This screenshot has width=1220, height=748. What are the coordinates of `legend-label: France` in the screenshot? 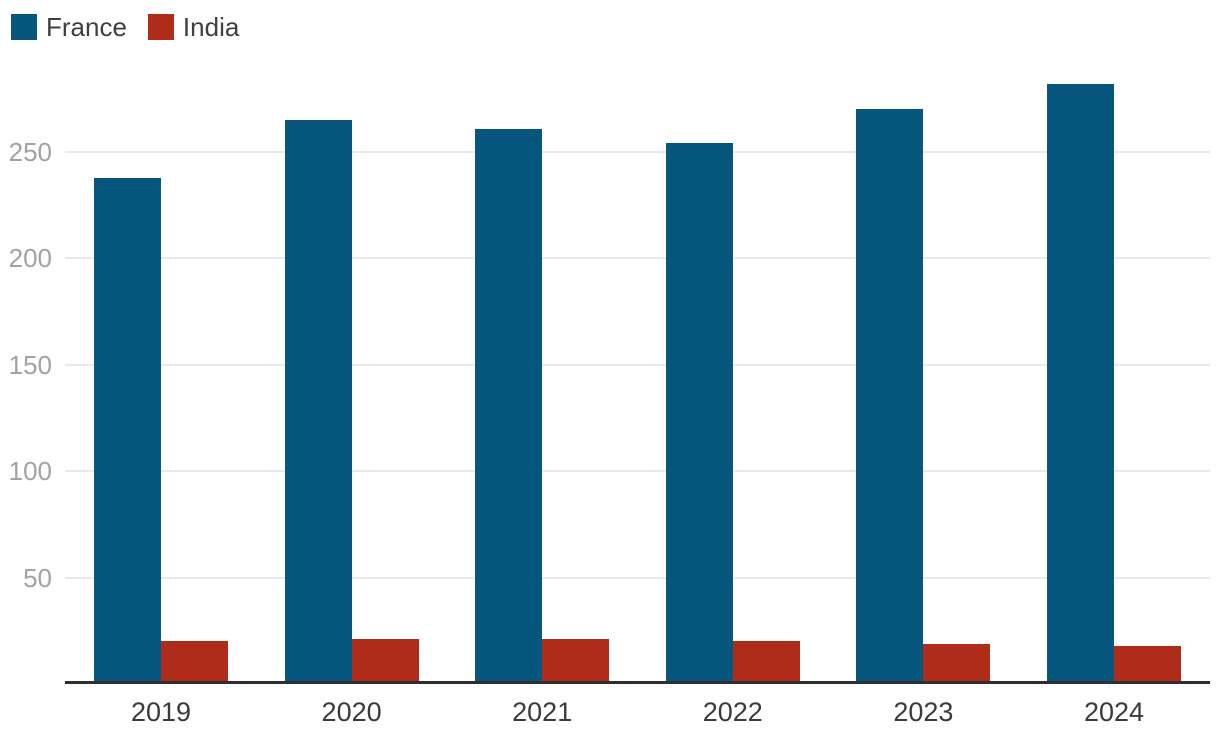 It's located at (86, 27).